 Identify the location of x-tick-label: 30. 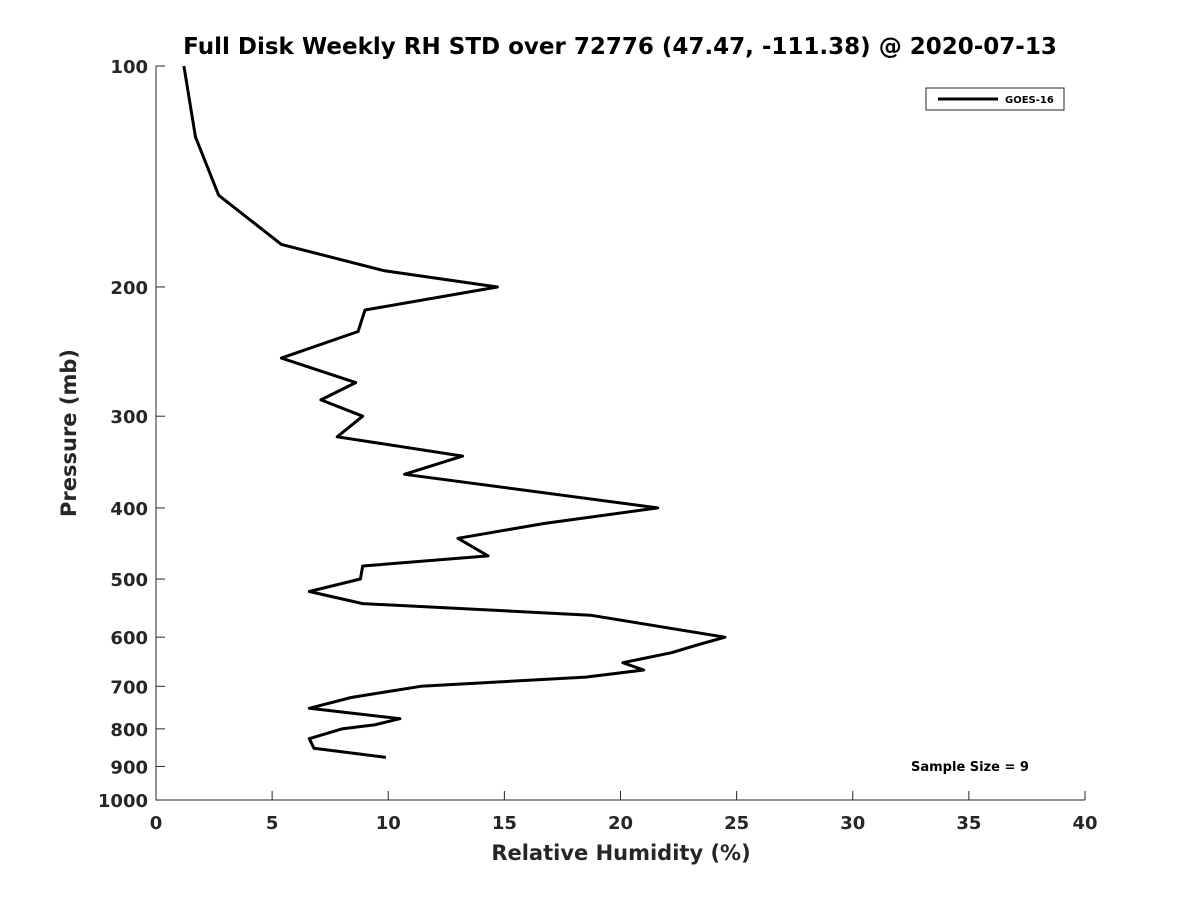
(852, 823).